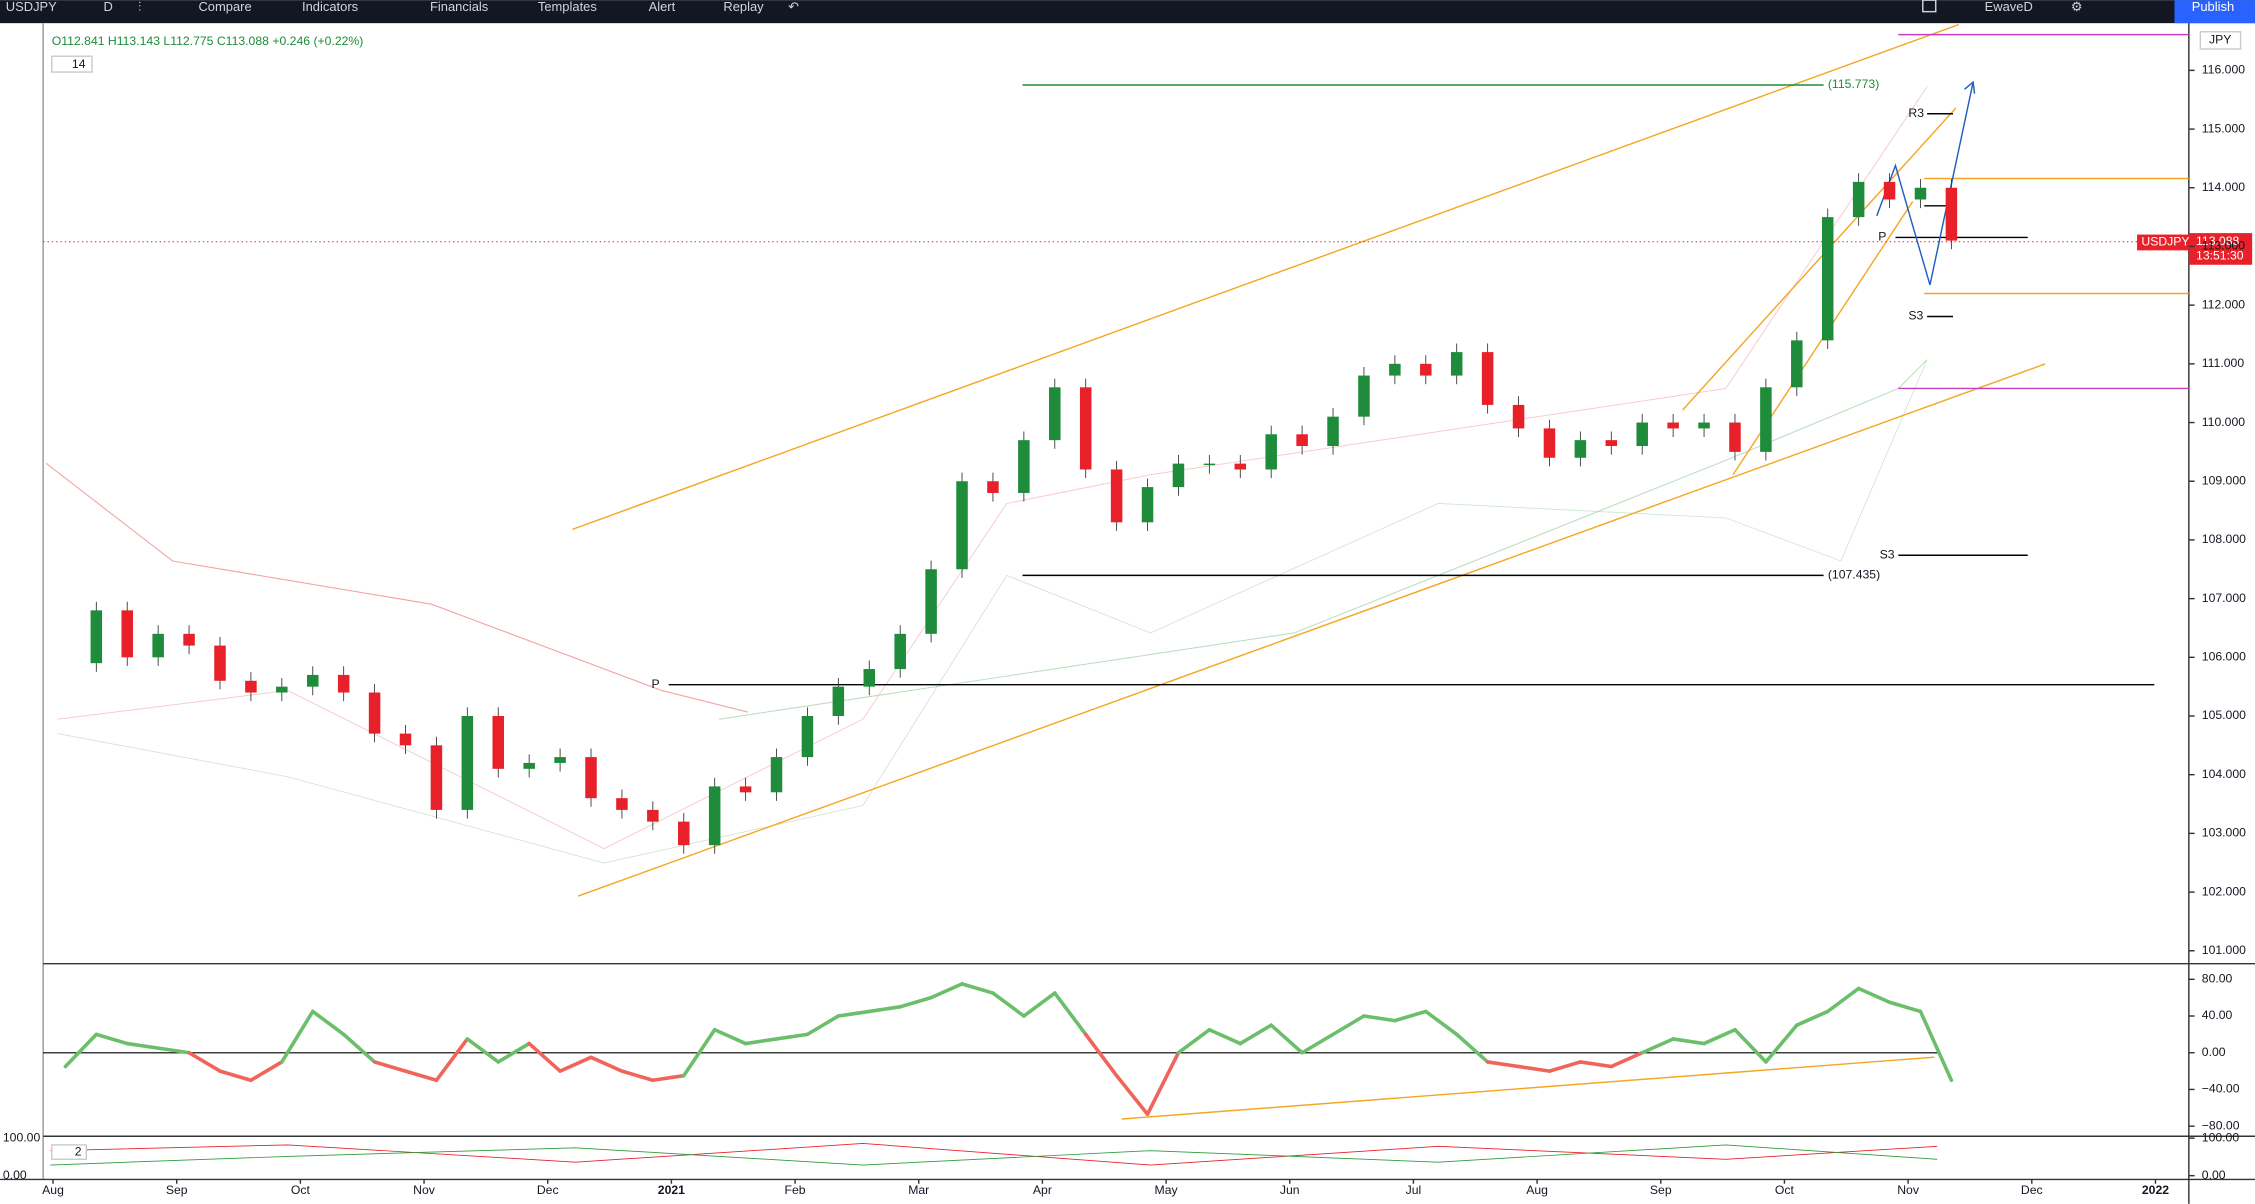  What do you see at coordinates (1537, 1190) in the screenshot?
I see `x-tick-label: Aug` at bounding box center [1537, 1190].